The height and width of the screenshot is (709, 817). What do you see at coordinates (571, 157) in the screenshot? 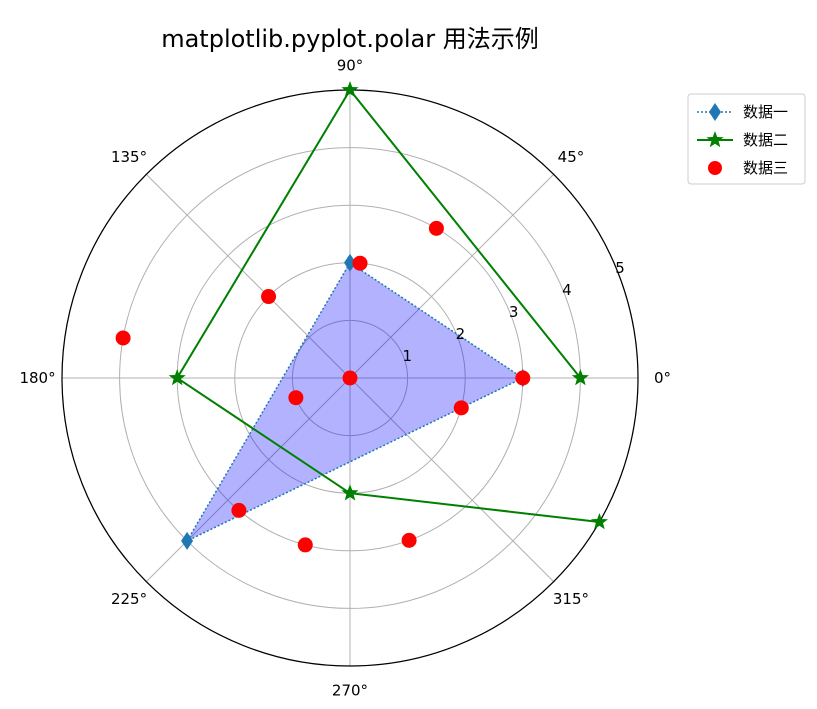
I see `theta-tick-label: 45°` at bounding box center [571, 157].